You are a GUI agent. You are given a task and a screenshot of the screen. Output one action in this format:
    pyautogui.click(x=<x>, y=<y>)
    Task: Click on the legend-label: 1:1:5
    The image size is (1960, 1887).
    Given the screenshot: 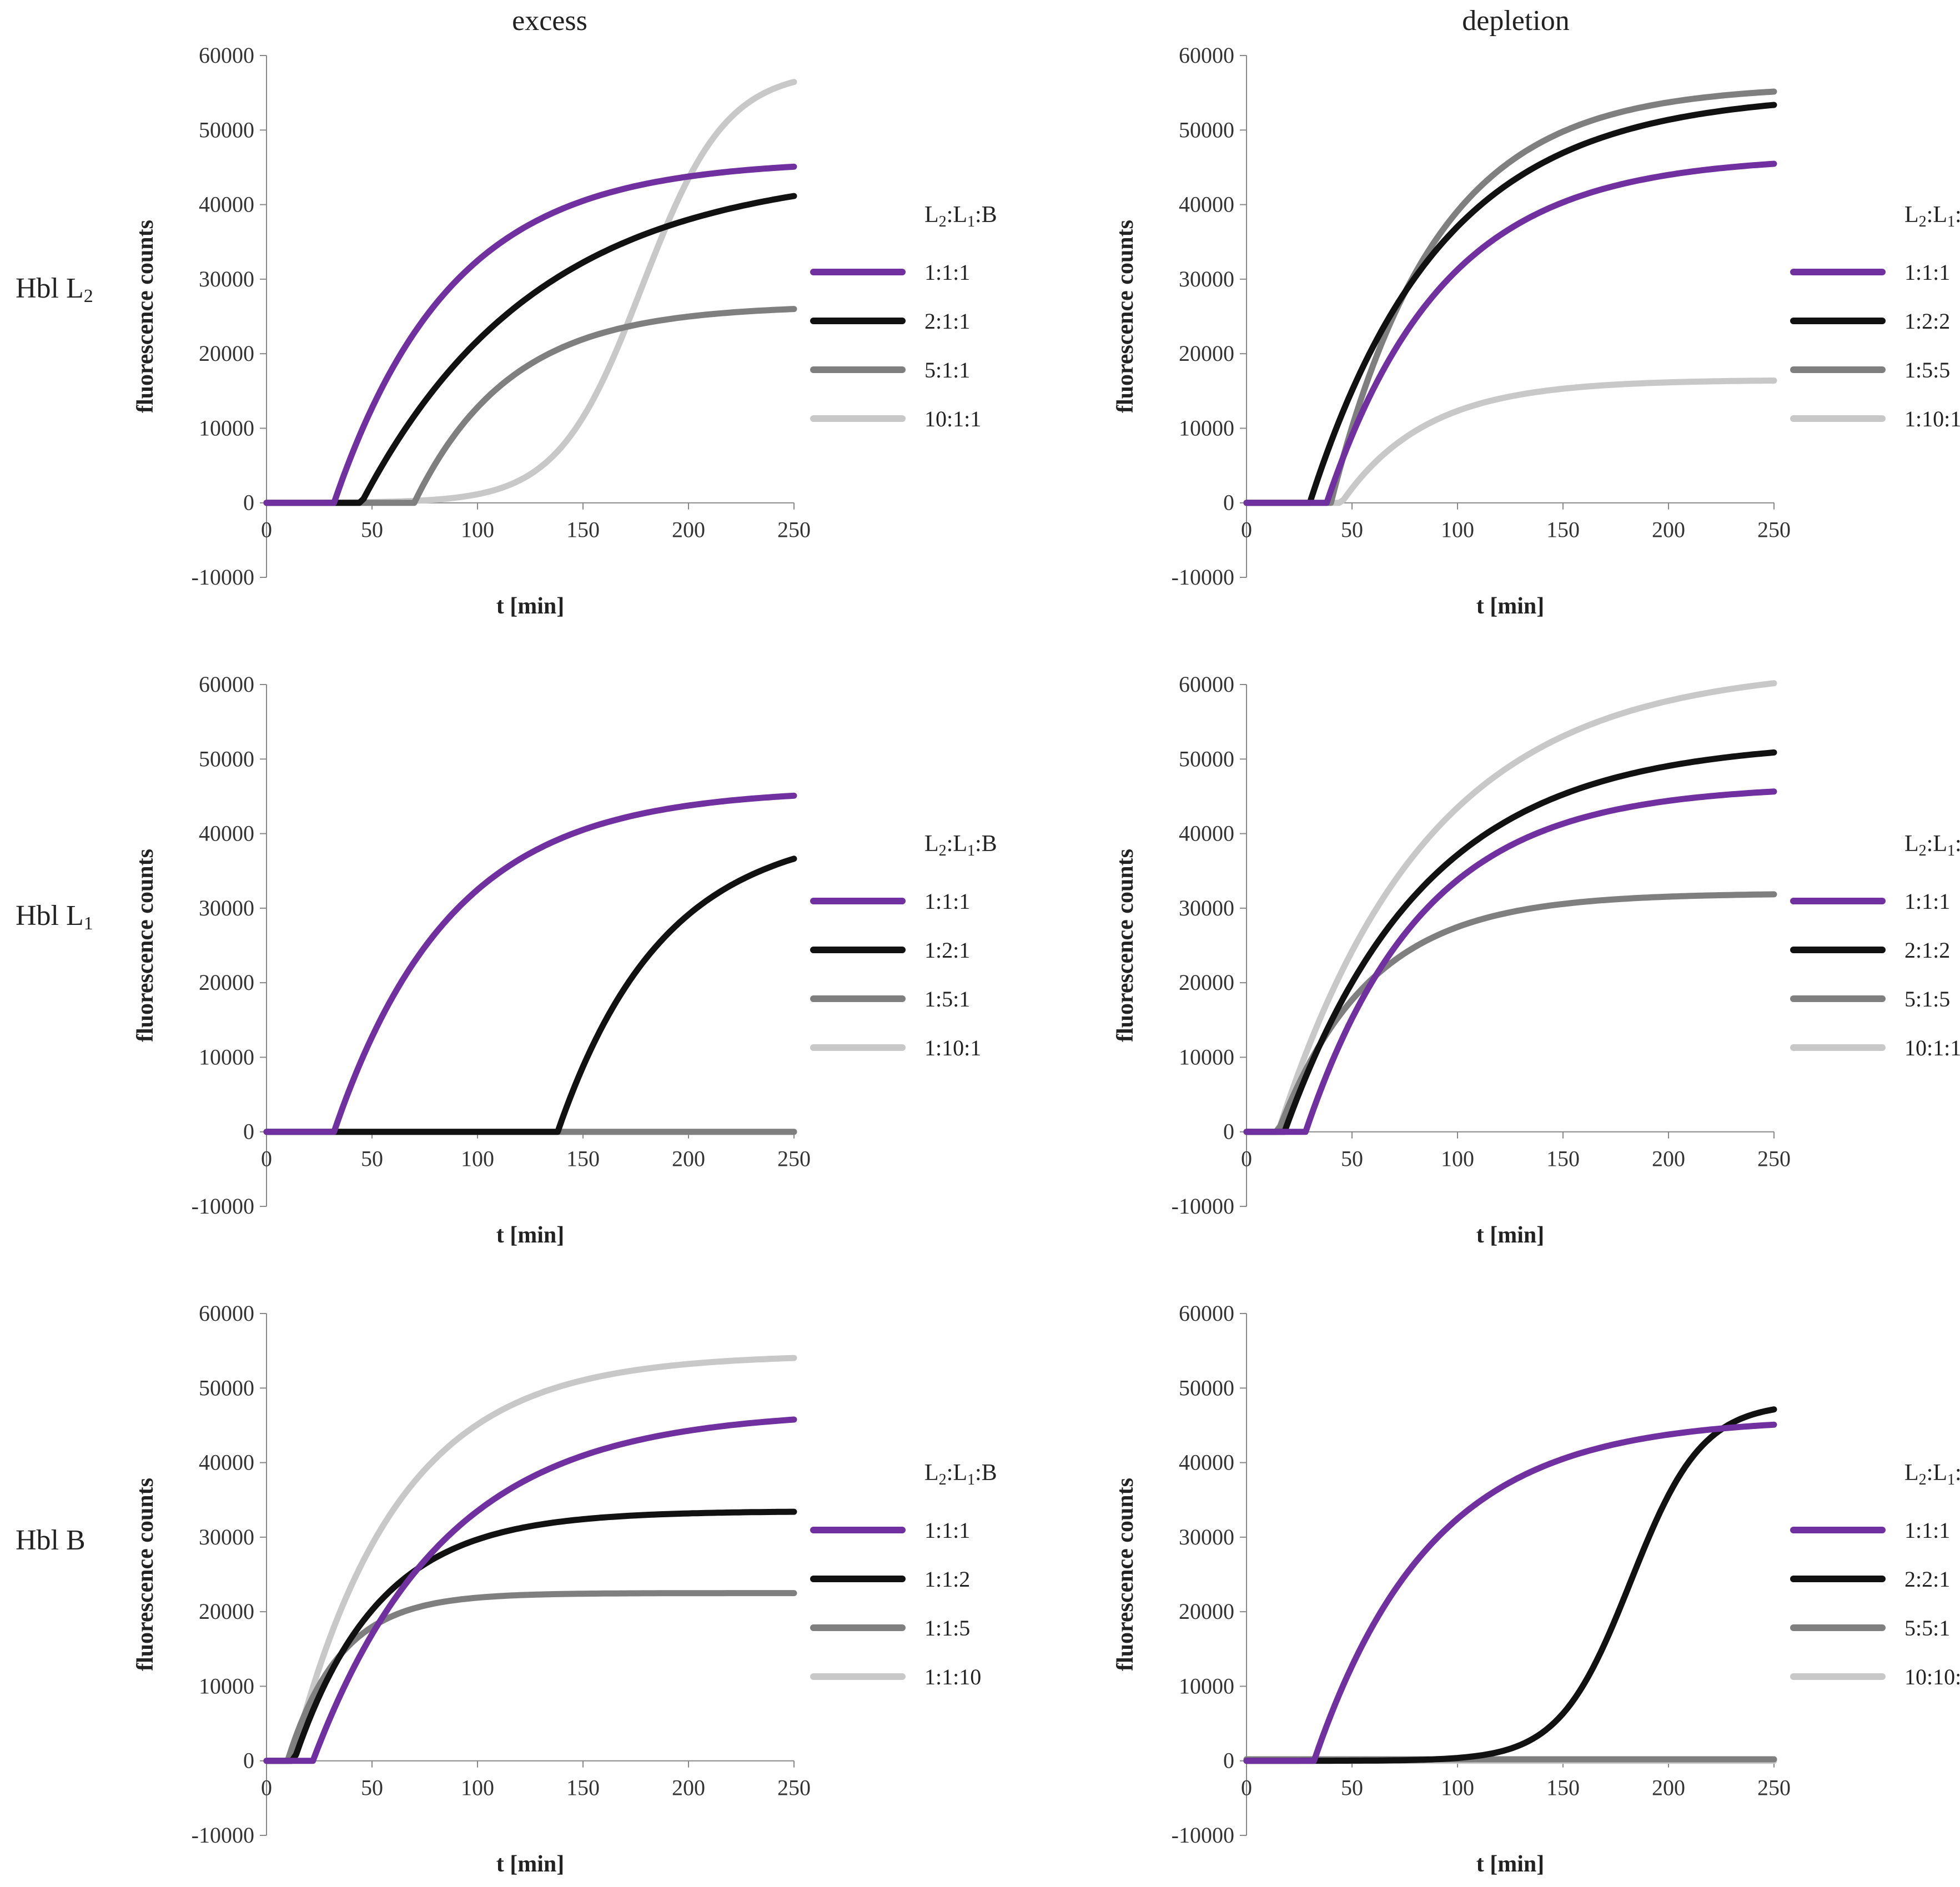 What is the action you would take?
    pyautogui.click(x=947, y=1628)
    